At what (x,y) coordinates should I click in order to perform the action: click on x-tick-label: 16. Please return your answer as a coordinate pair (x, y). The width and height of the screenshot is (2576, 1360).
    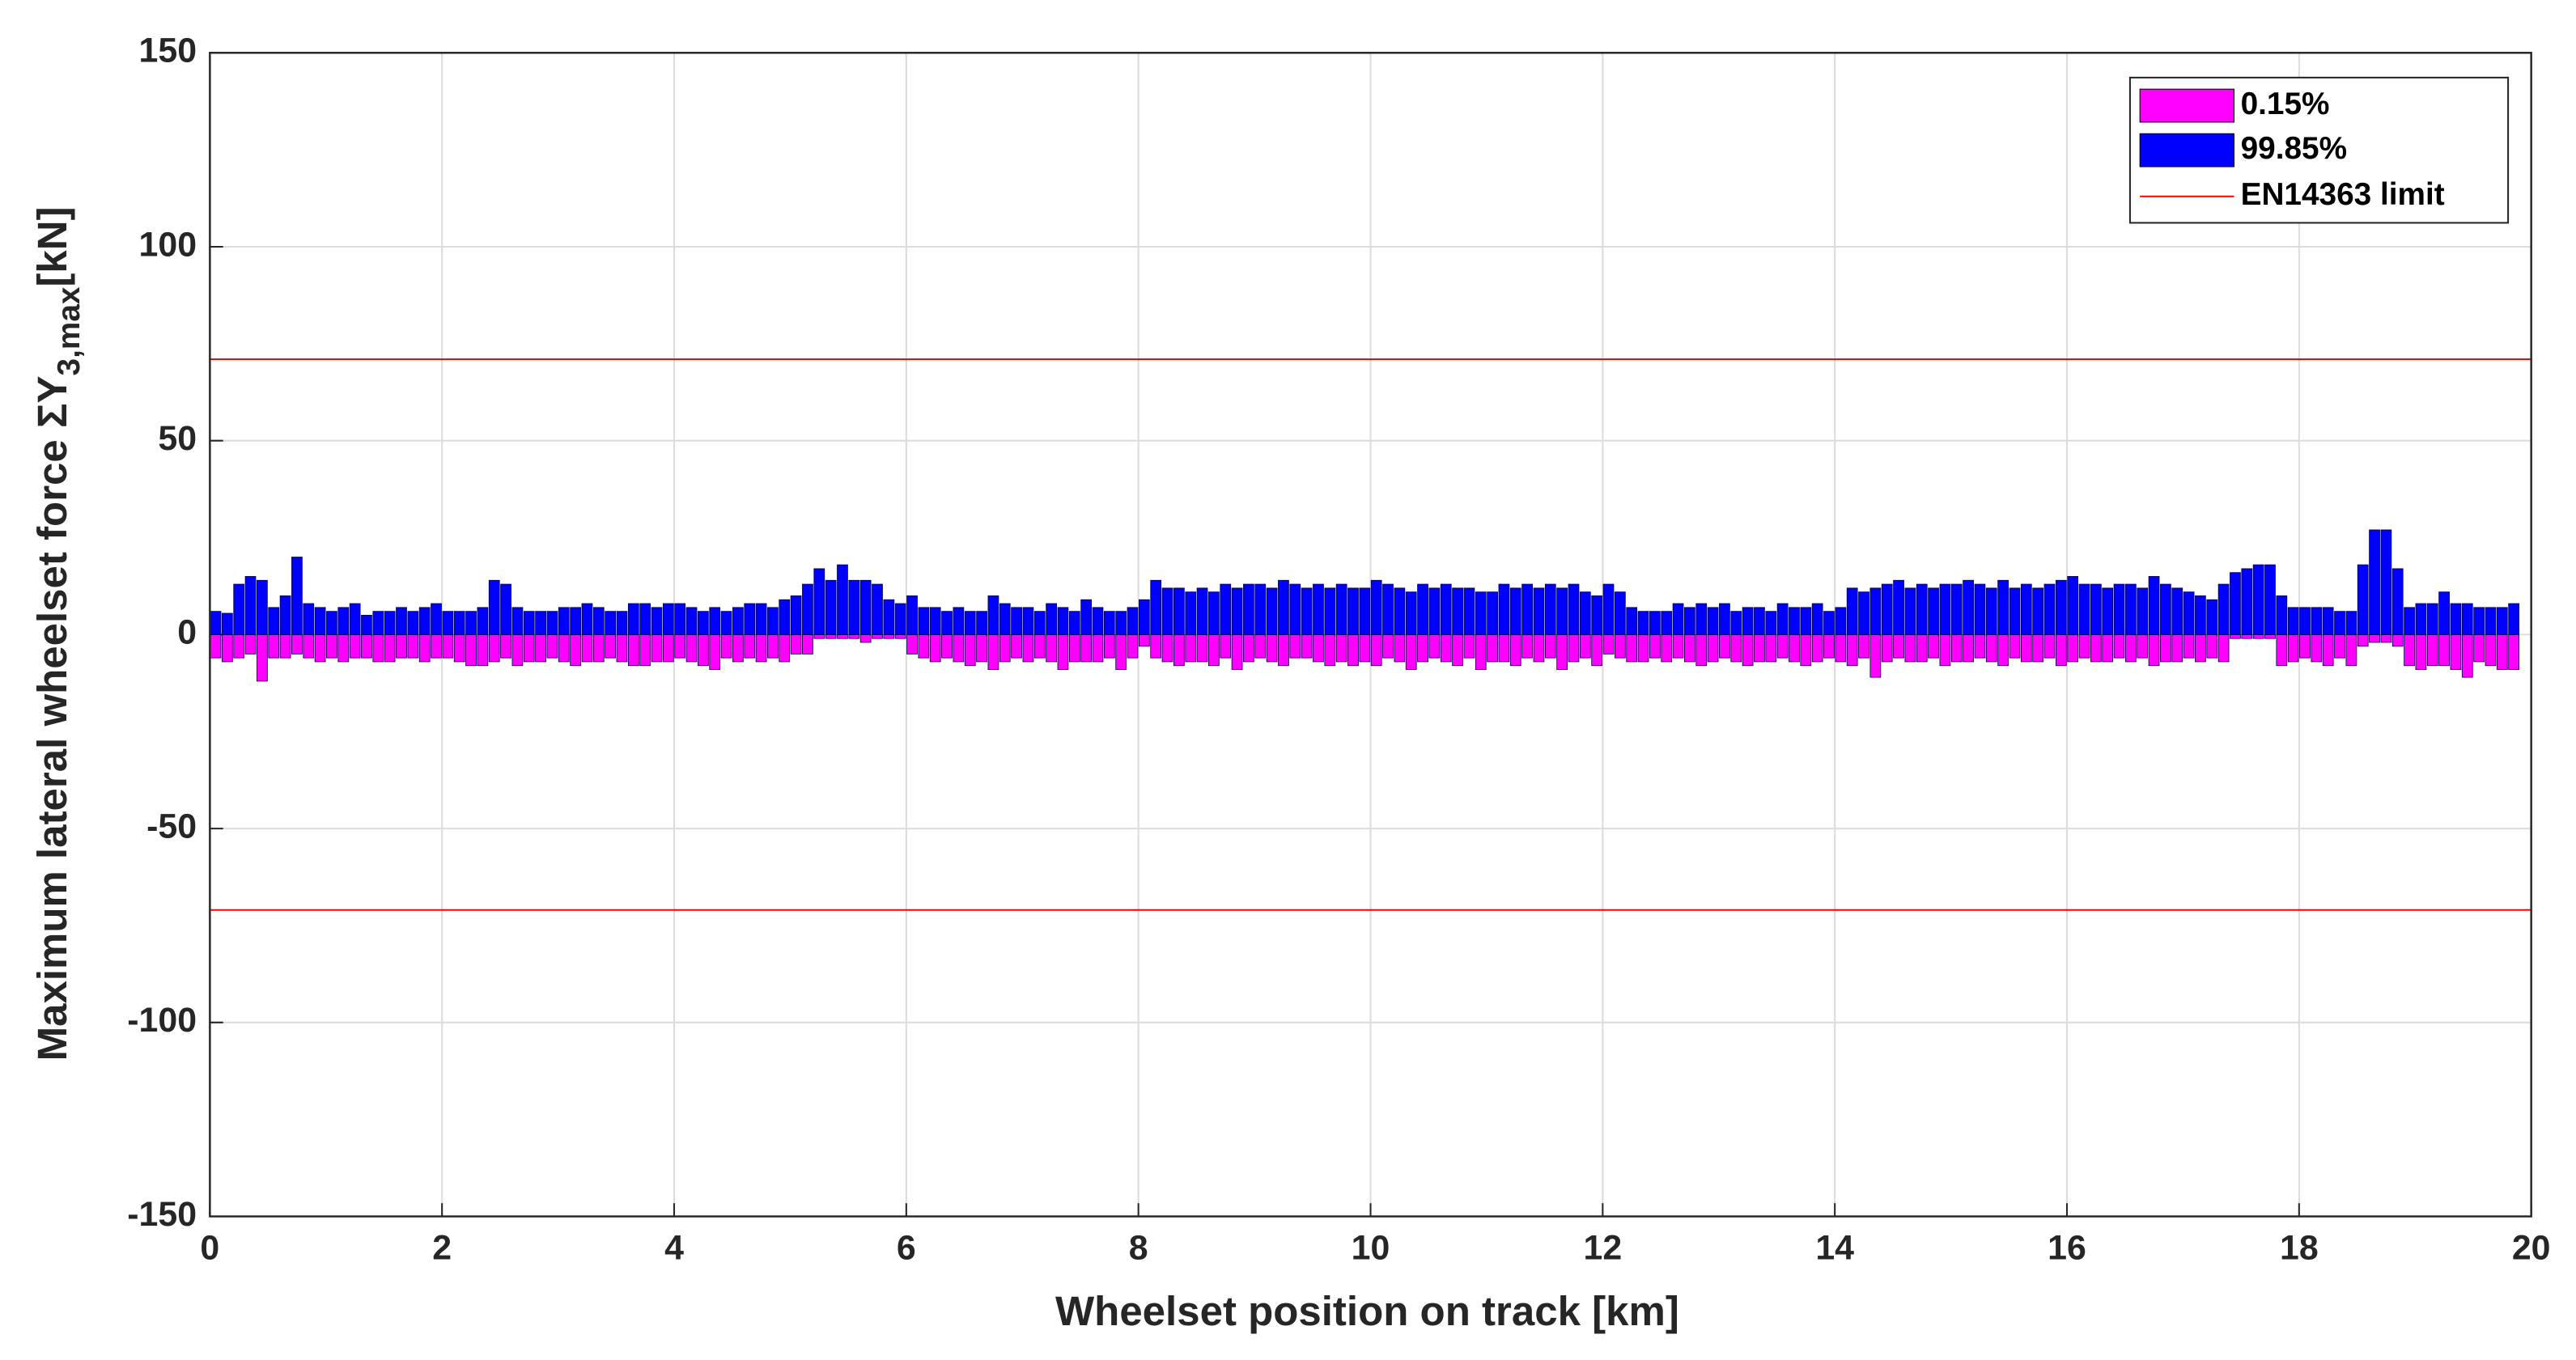
    Looking at the image, I should click on (2067, 1248).